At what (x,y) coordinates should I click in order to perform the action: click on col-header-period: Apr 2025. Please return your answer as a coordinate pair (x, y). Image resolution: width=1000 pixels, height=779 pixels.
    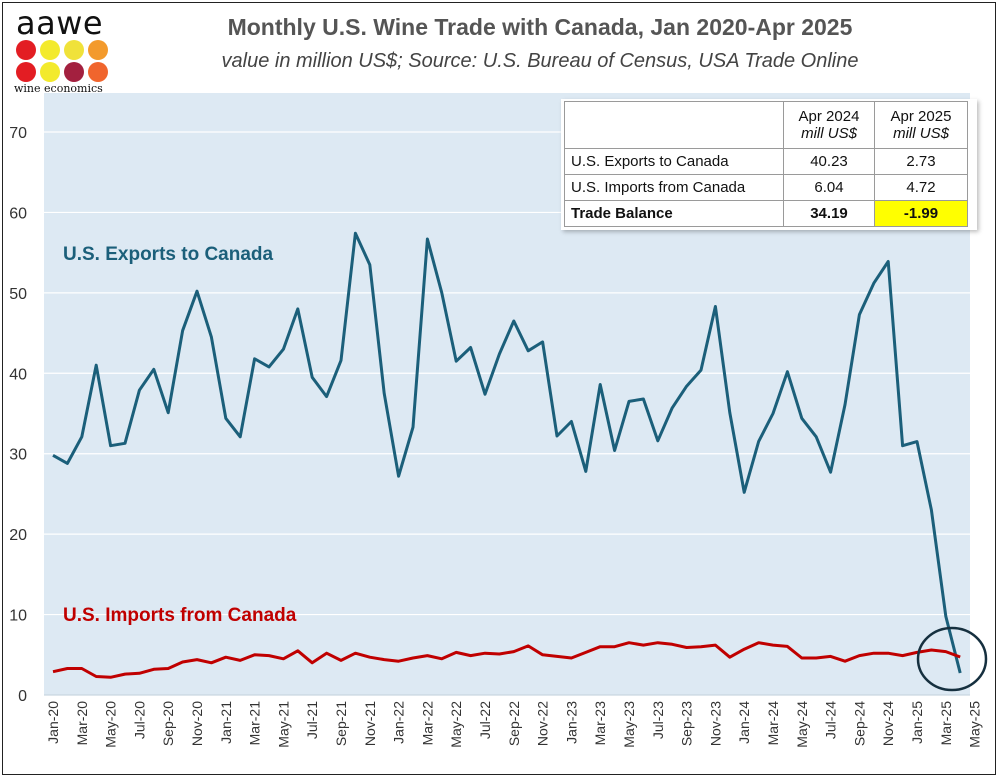
    Looking at the image, I should click on (921, 116).